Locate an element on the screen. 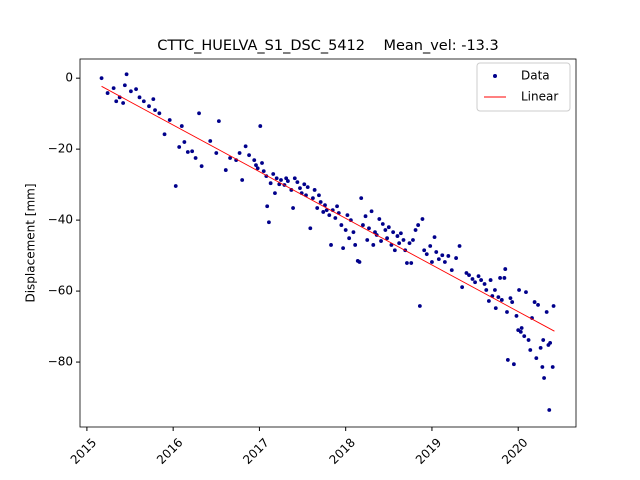  legend-marker is located at coordinates (495, 76).